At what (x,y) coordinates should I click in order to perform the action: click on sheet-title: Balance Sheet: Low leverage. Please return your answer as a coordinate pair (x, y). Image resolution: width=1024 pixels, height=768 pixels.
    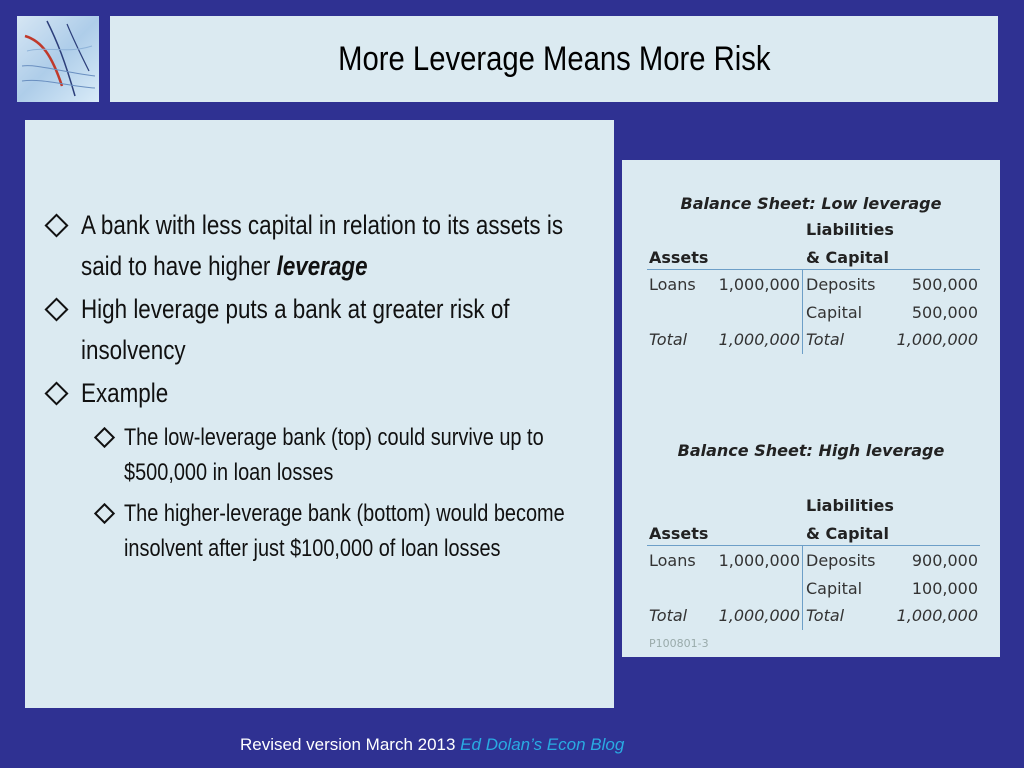
    Looking at the image, I should click on (811, 203).